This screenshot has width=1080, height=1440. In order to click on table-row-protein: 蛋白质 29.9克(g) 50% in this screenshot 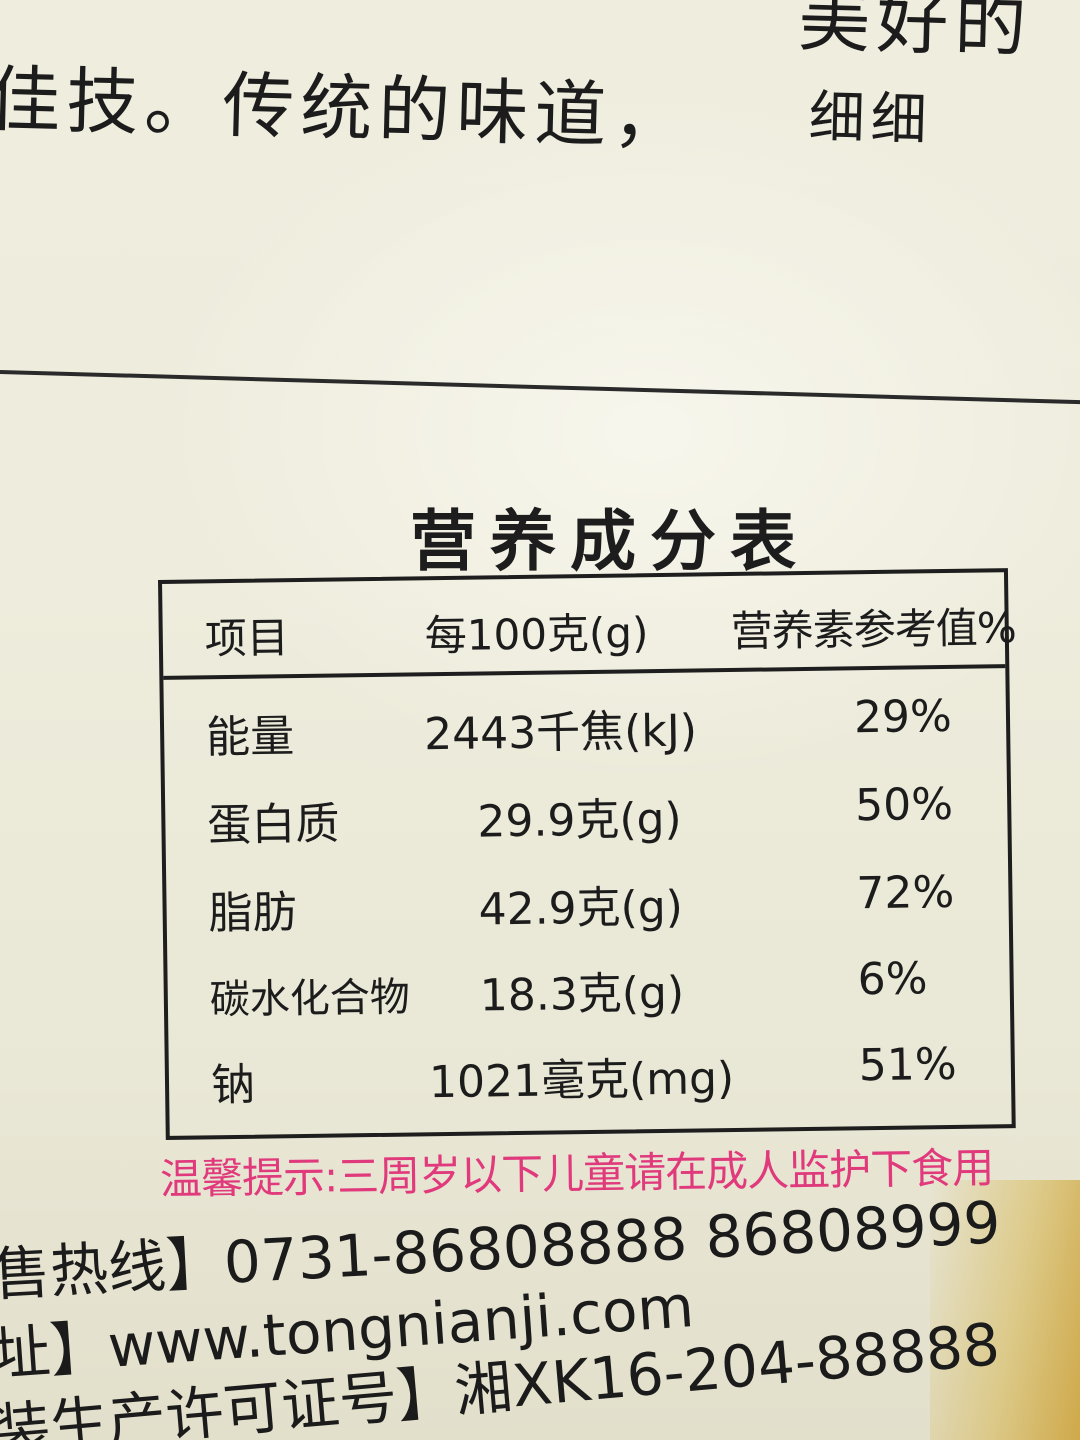, I will do `click(586, 813)`.